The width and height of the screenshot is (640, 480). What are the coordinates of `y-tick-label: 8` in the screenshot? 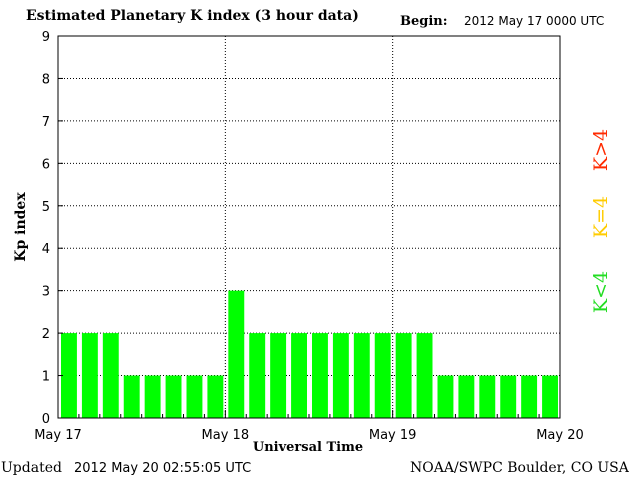 It's located at (46, 79).